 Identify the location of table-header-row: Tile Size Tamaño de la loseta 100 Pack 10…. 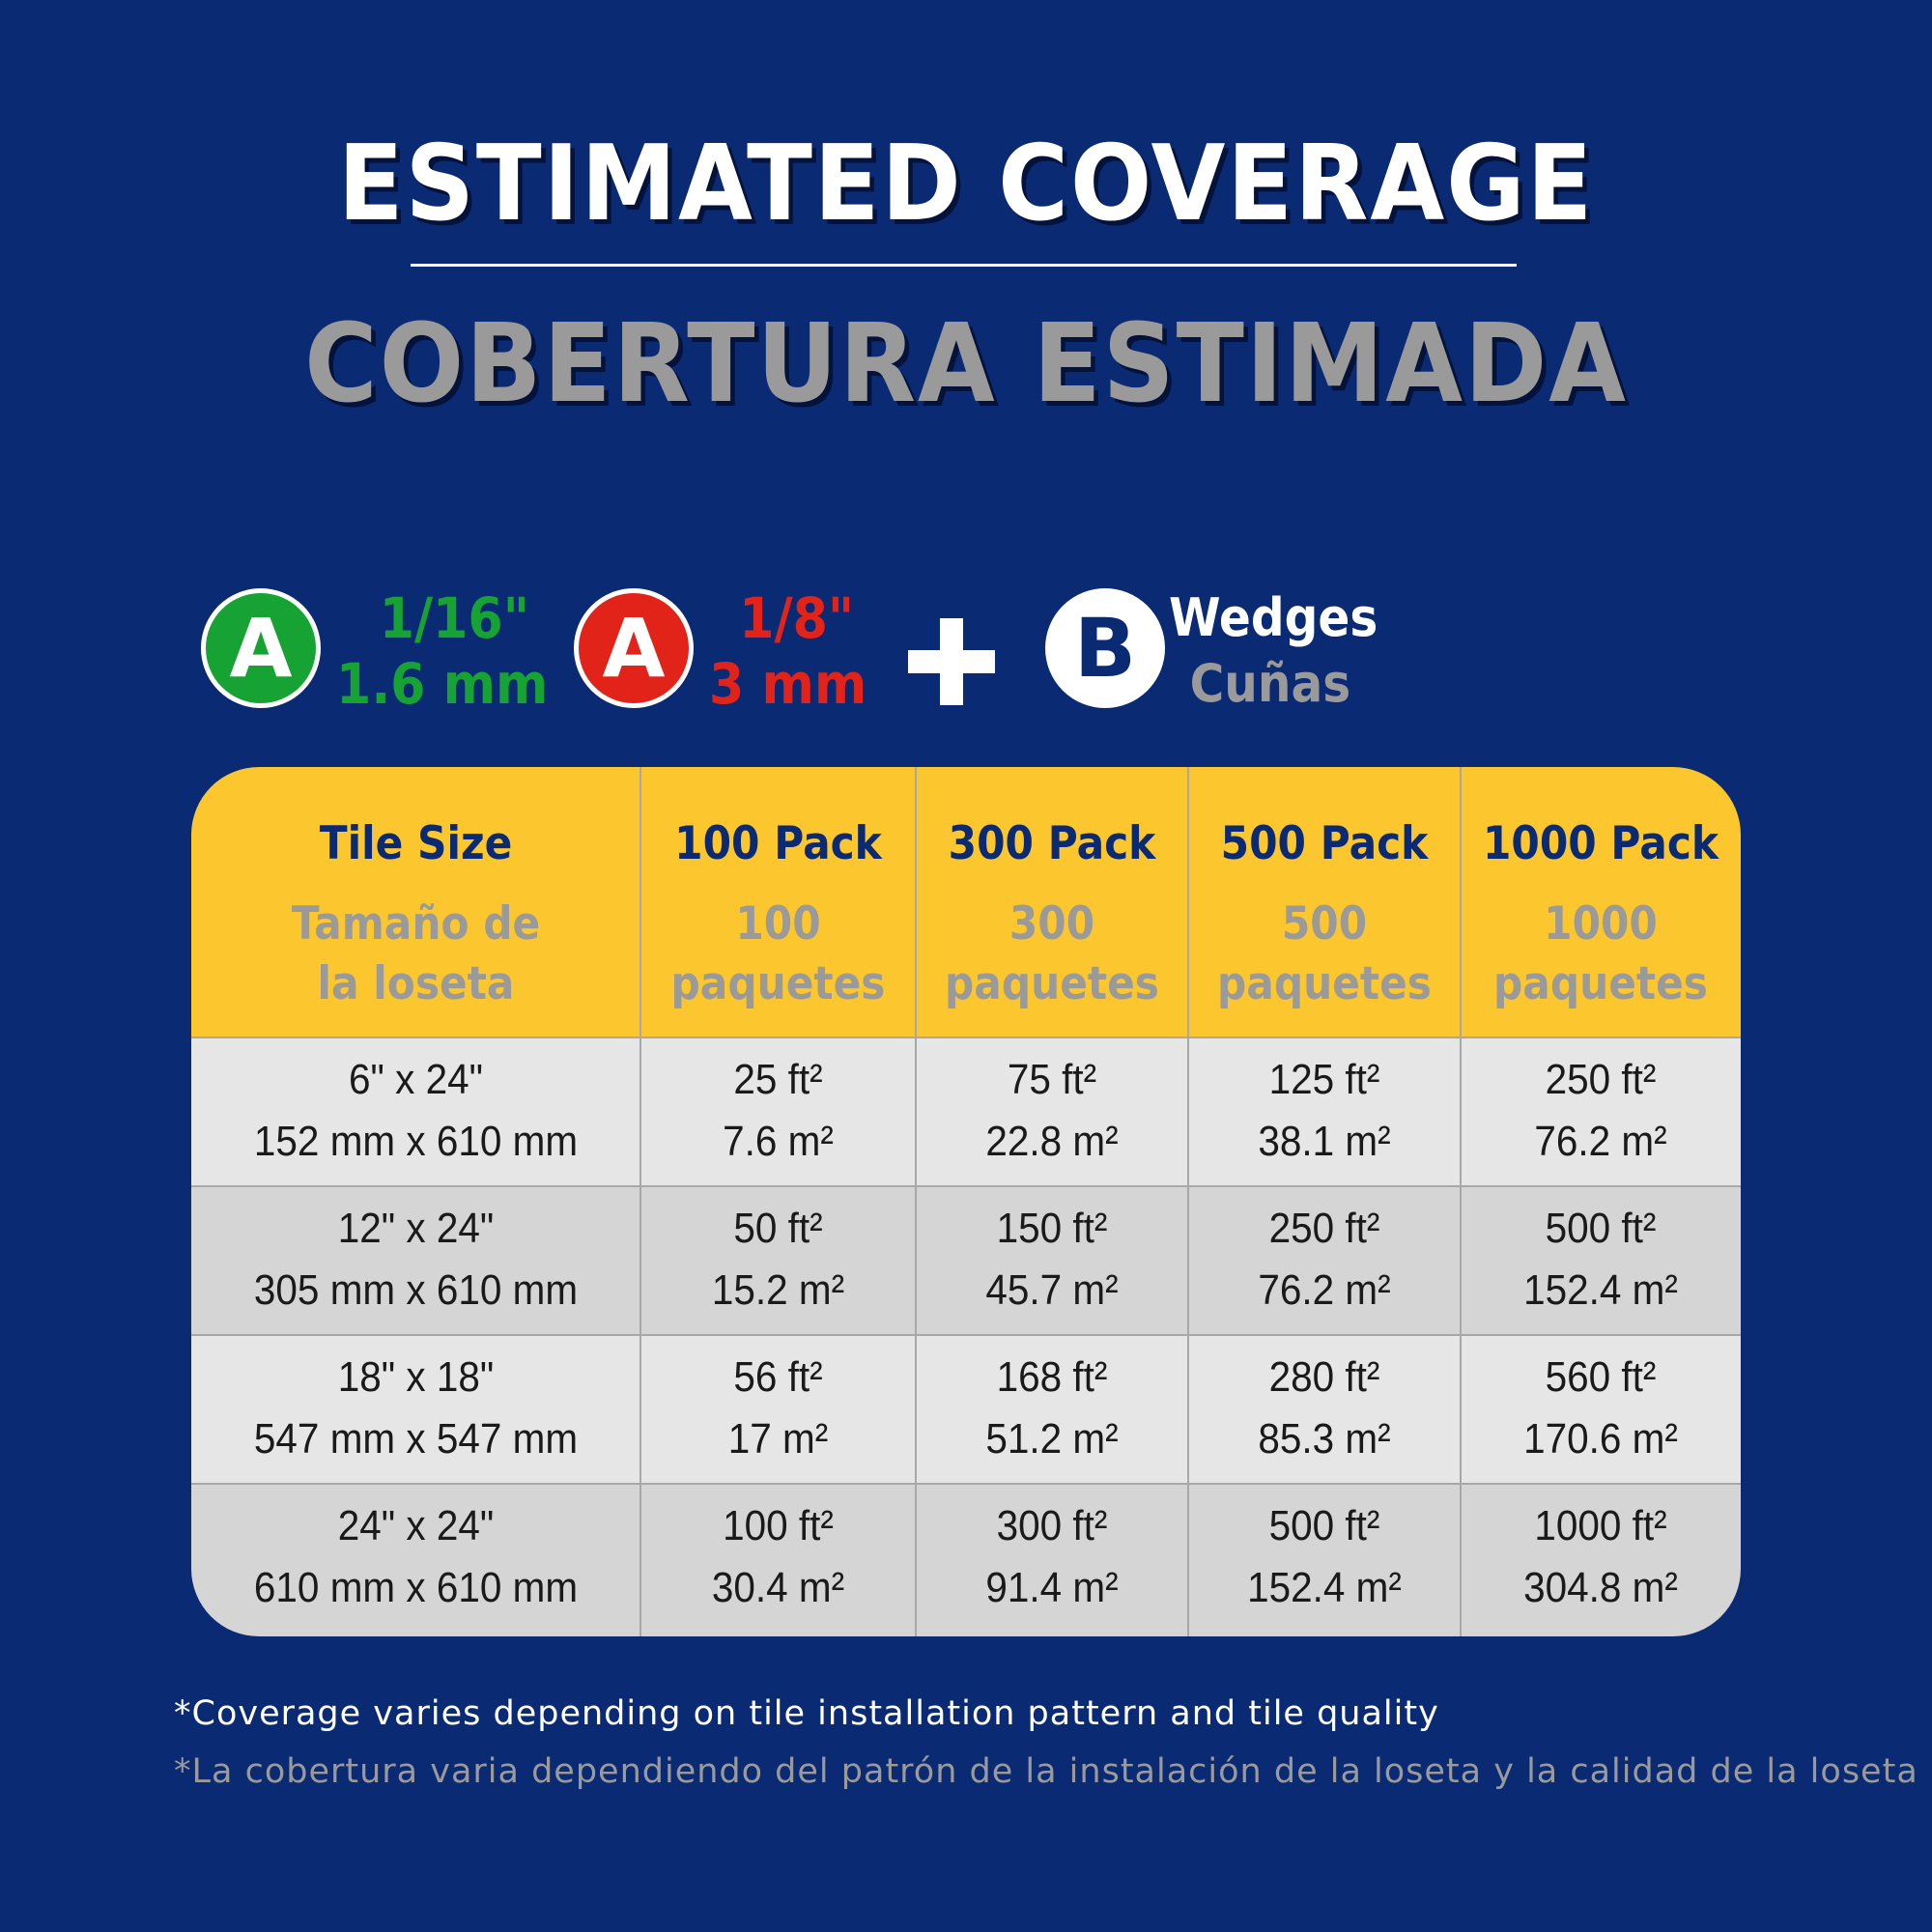
(966, 902).